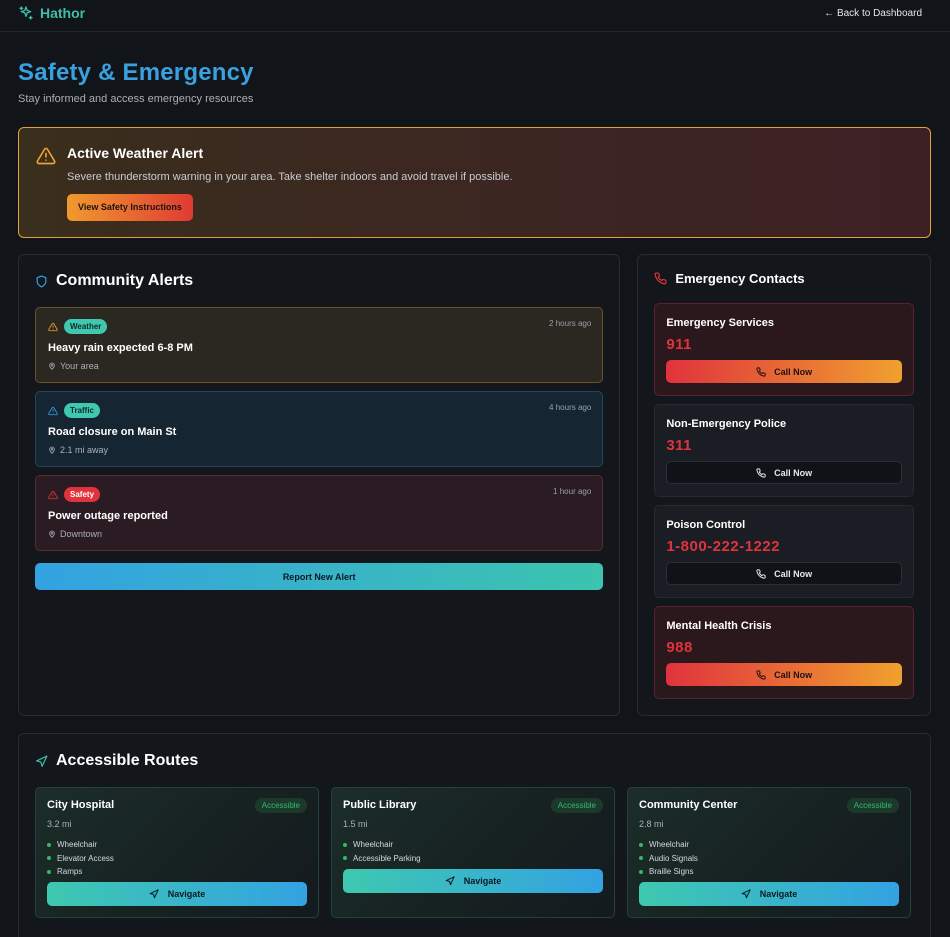 The width and height of the screenshot is (950, 937). Describe the element at coordinates (784, 278) in the screenshot. I see `emergency-contacts-header: Emergency Contacts` at that location.